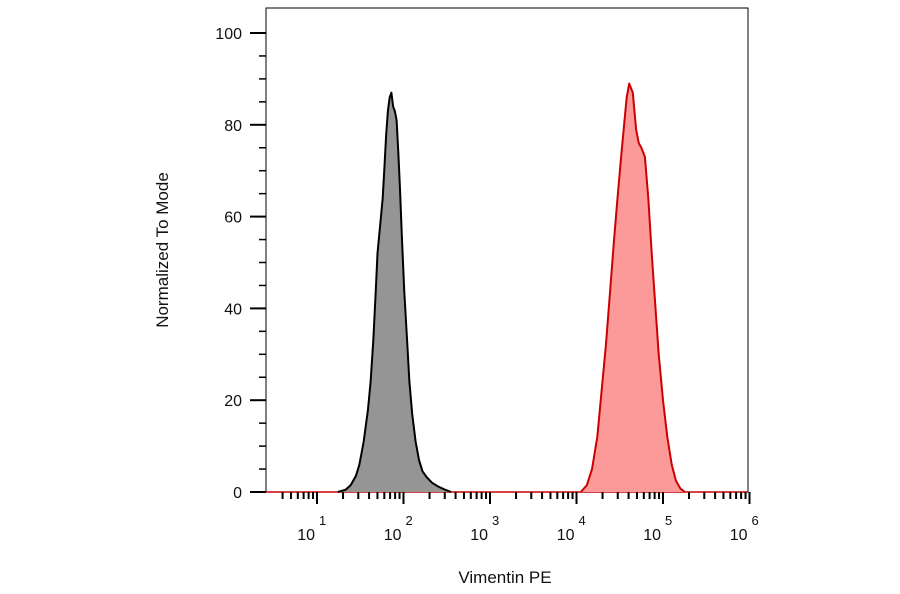  What do you see at coordinates (504, 577) in the screenshot?
I see `x-axis-title: Vimentin PE` at bounding box center [504, 577].